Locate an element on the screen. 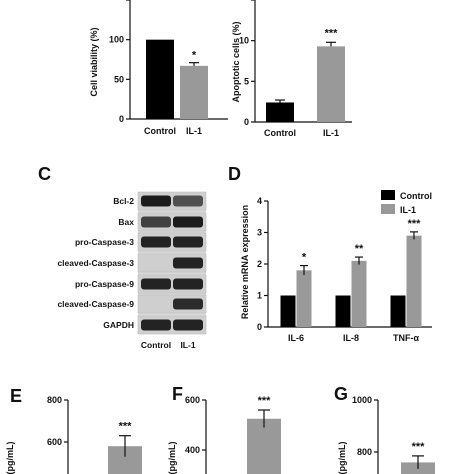 This screenshot has width=474, height=474. panel-b-x-tick-label: Control is located at coordinates (280, 133).